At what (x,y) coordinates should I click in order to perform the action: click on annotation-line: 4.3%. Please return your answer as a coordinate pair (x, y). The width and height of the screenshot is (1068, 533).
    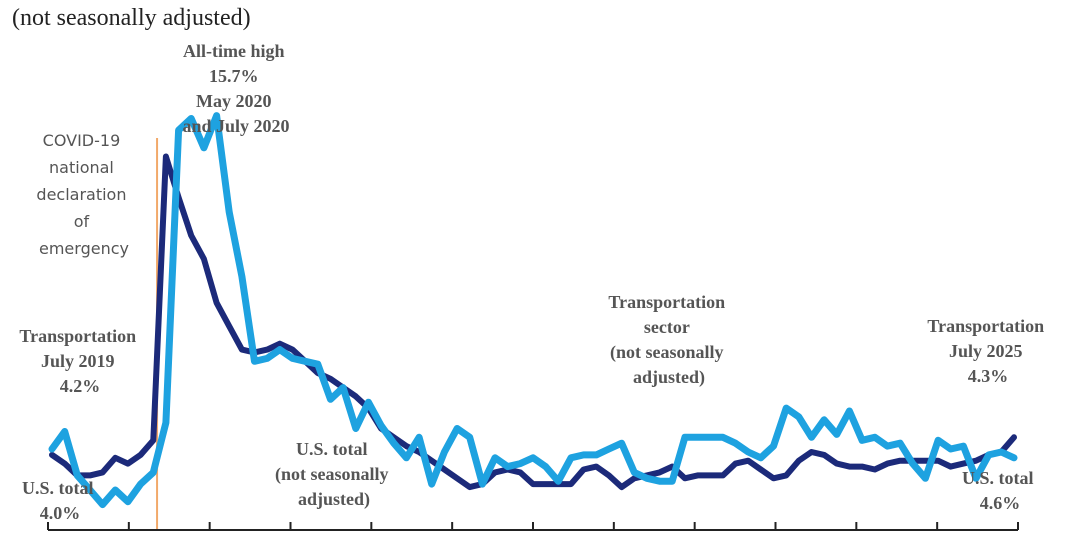
    Looking at the image, I should click on (988, 376).